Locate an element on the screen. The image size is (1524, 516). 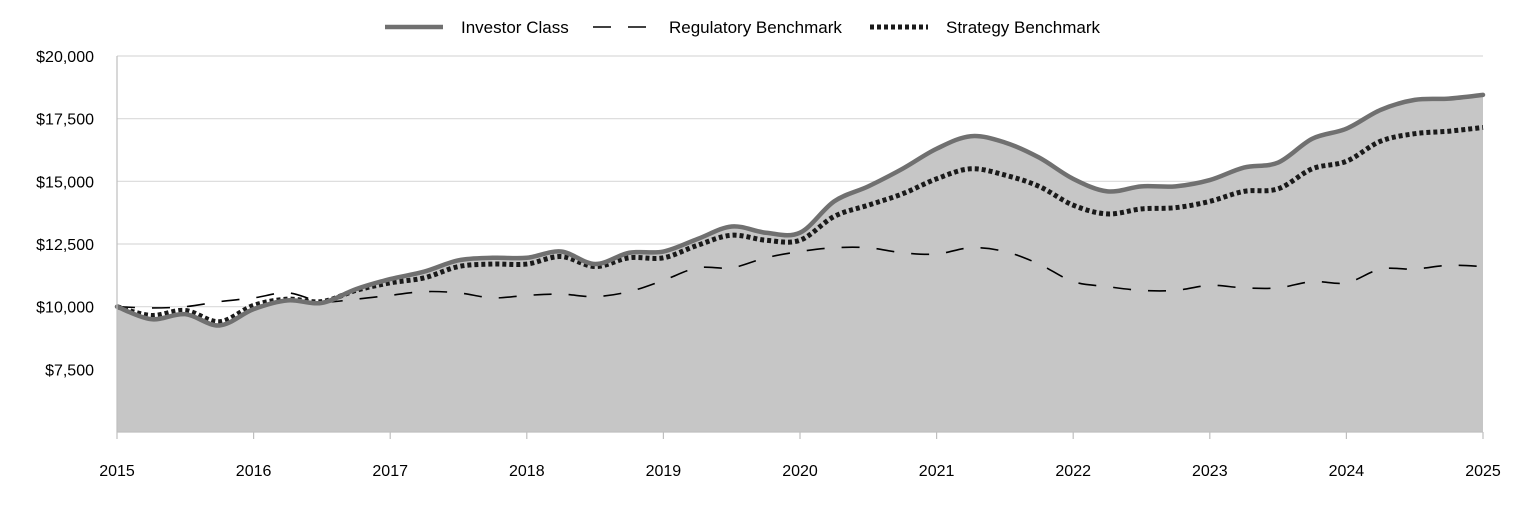
legend-label-regulatory-benchmark: Regulatory Benchmark is located at coordinates (755, 27).